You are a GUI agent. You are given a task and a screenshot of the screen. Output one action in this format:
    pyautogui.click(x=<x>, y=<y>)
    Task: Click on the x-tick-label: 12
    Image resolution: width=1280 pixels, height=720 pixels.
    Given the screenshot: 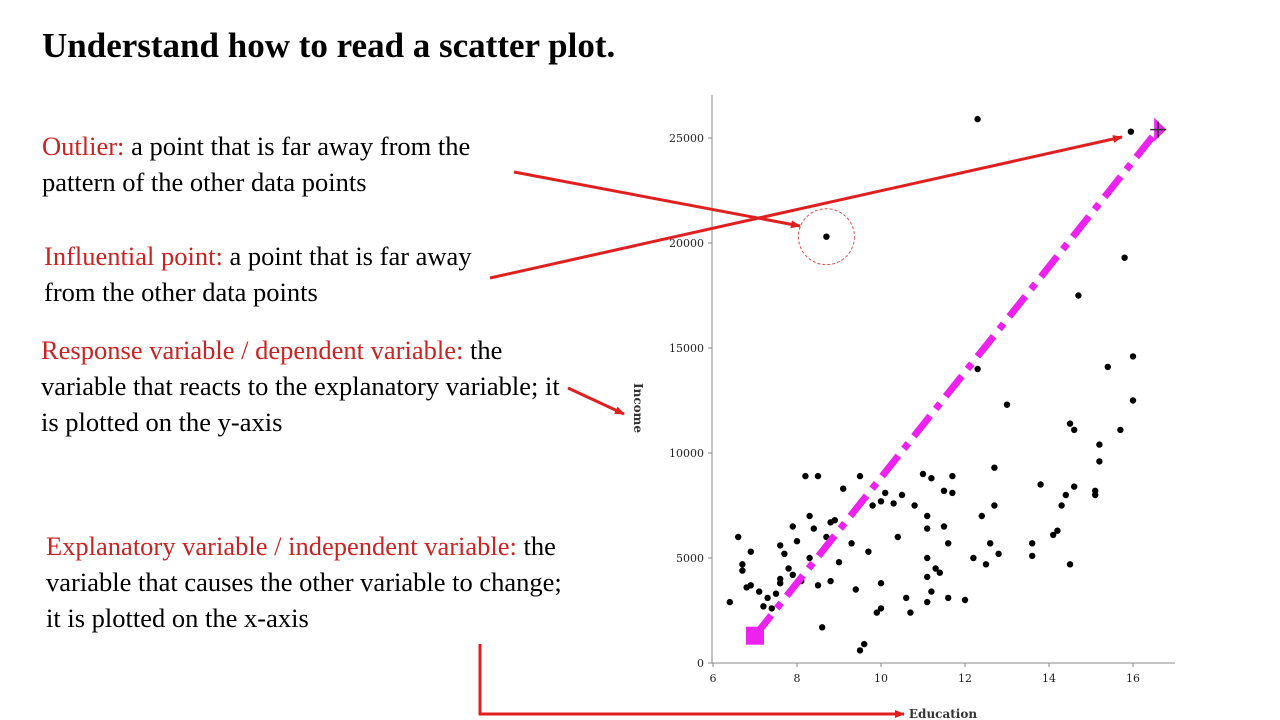 What is the action you would take?
    pyautogui.click(x=965, y=678)
    